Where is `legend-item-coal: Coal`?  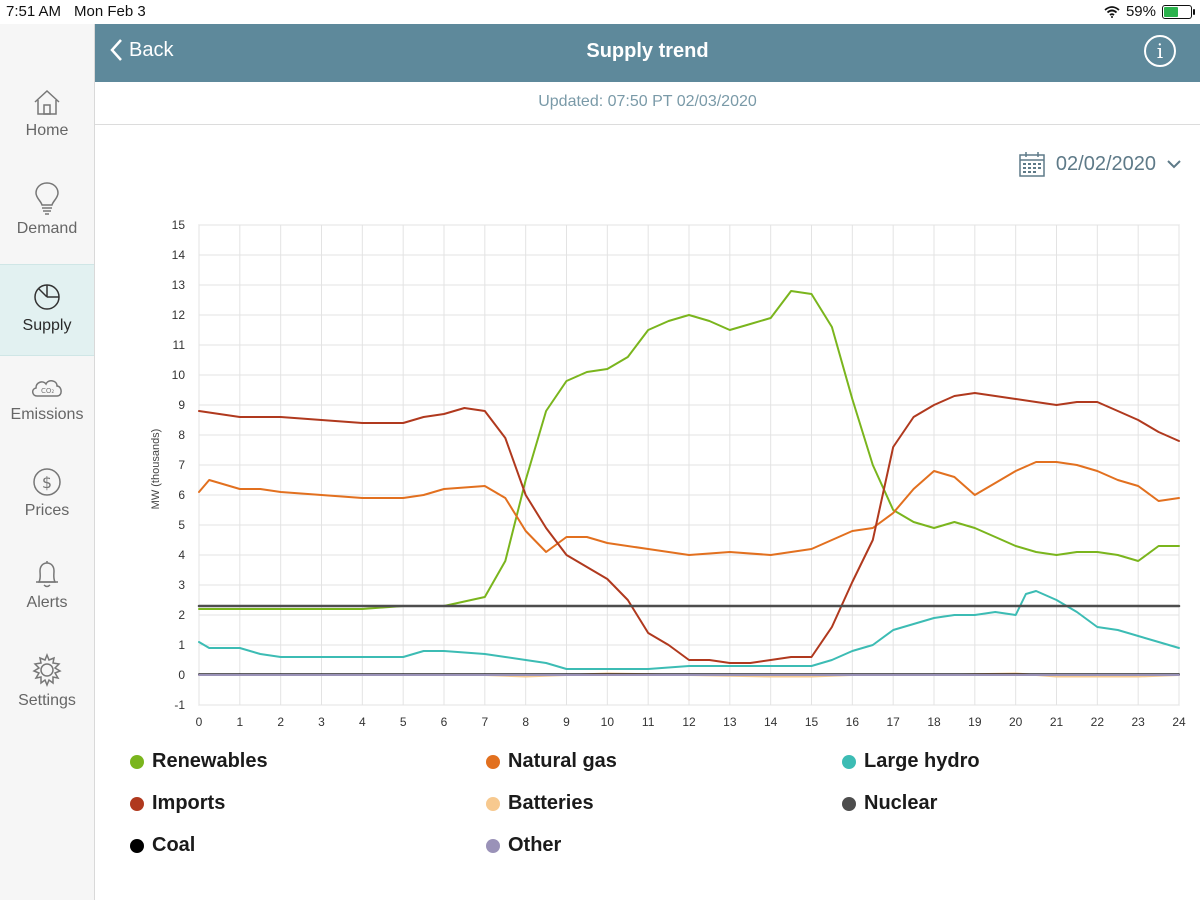
legend-item-coal: Coal is located at coordinates (162, 845).